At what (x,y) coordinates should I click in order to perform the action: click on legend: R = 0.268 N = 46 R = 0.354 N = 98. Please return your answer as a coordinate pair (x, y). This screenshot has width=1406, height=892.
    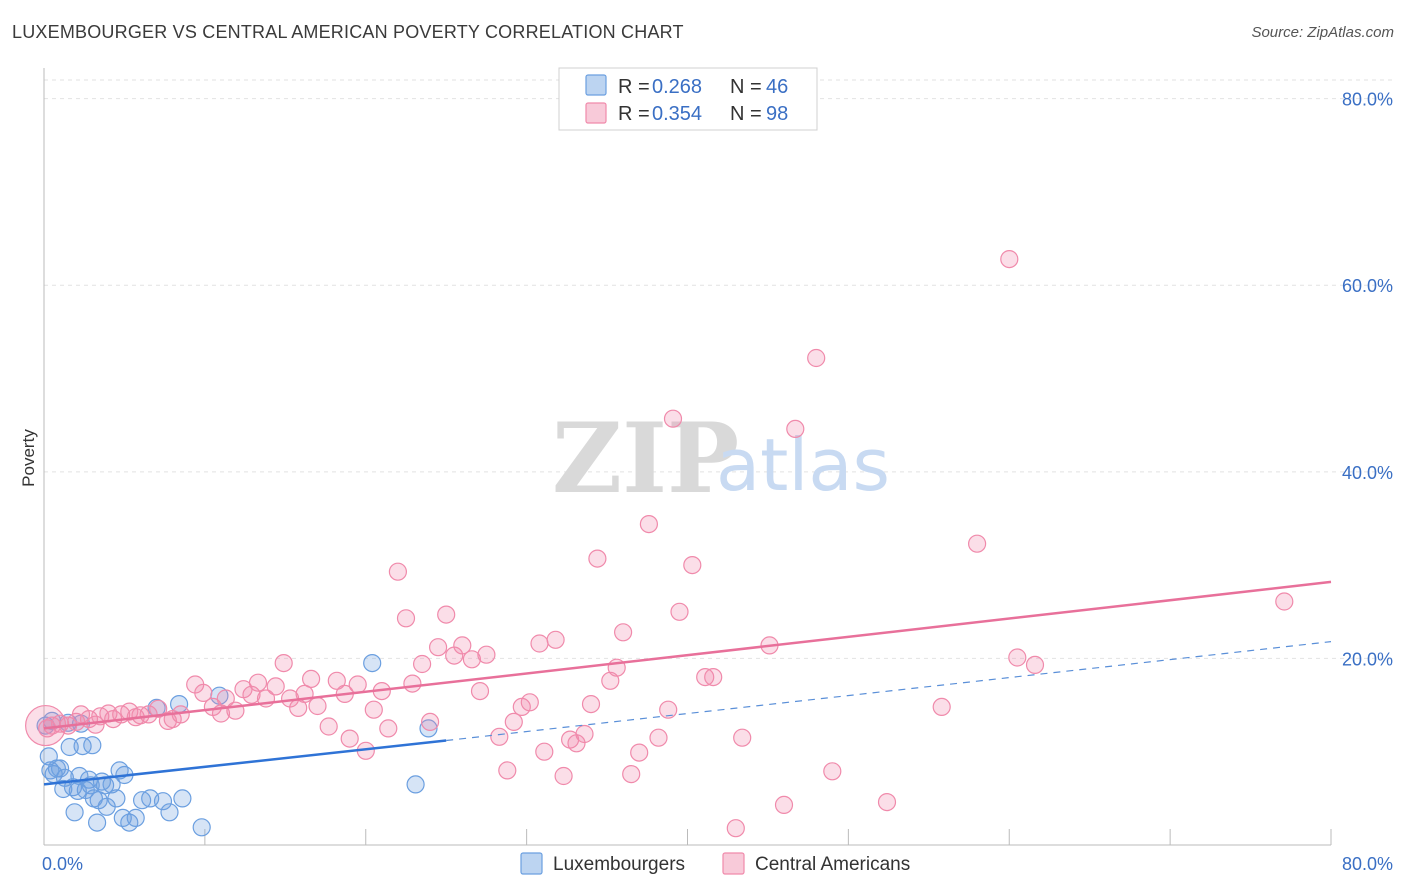
    Looking at the image, I should click on (688, 99).